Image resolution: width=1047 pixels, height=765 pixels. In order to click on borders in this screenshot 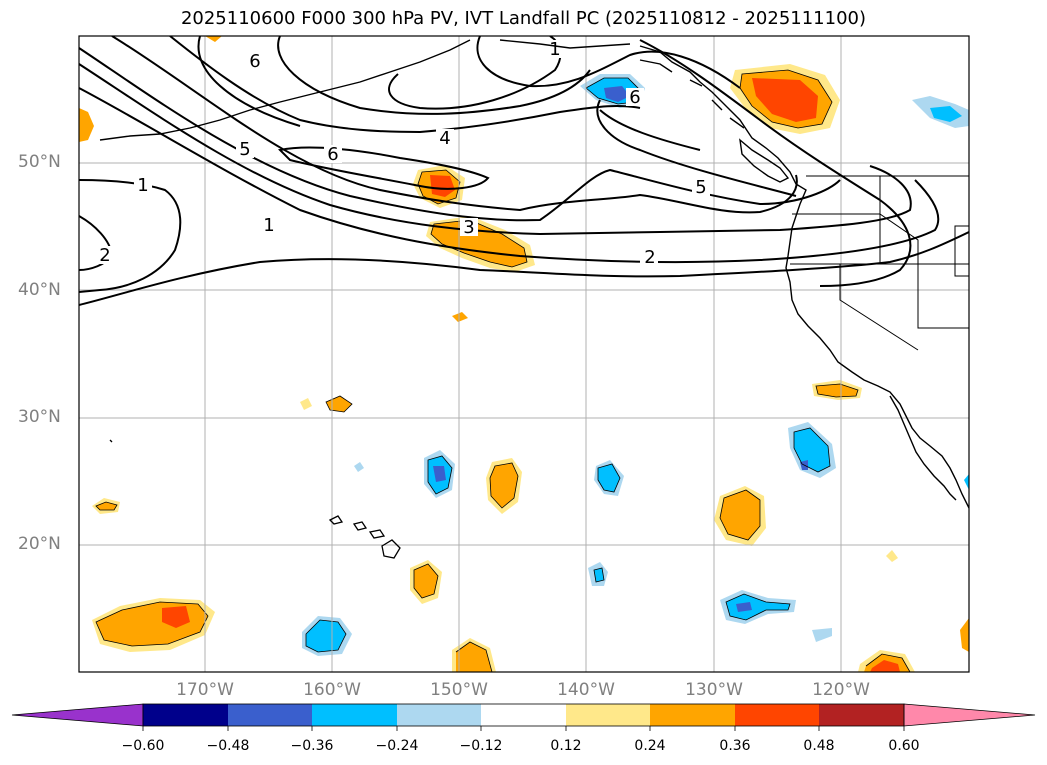, I will do `click(879, 263)`.